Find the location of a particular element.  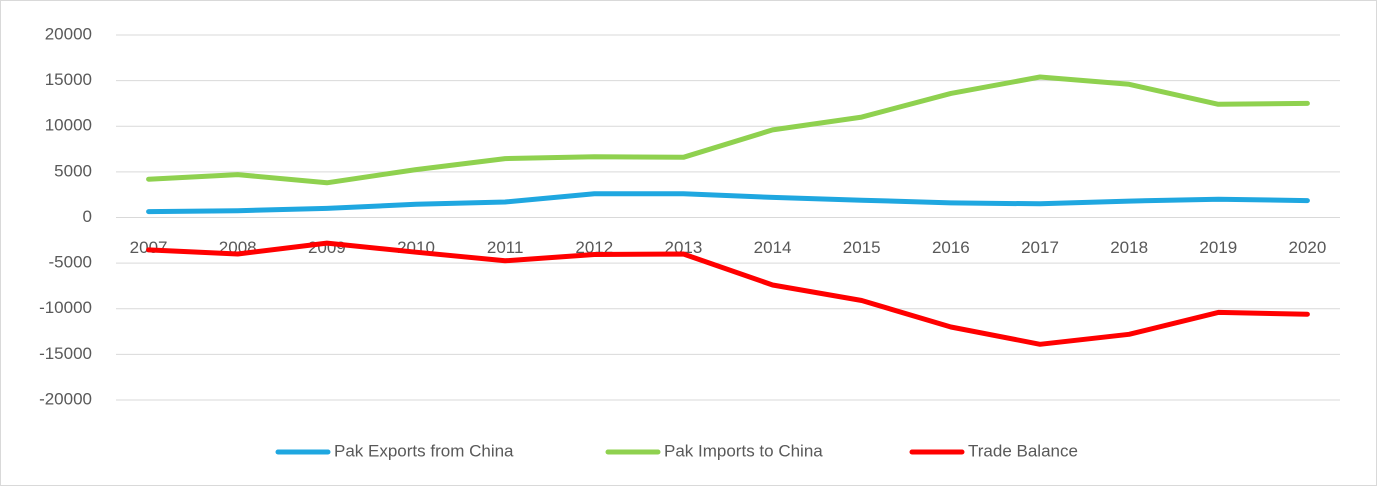

y-tick-label: -10000 is located at coordinates (65, 307).